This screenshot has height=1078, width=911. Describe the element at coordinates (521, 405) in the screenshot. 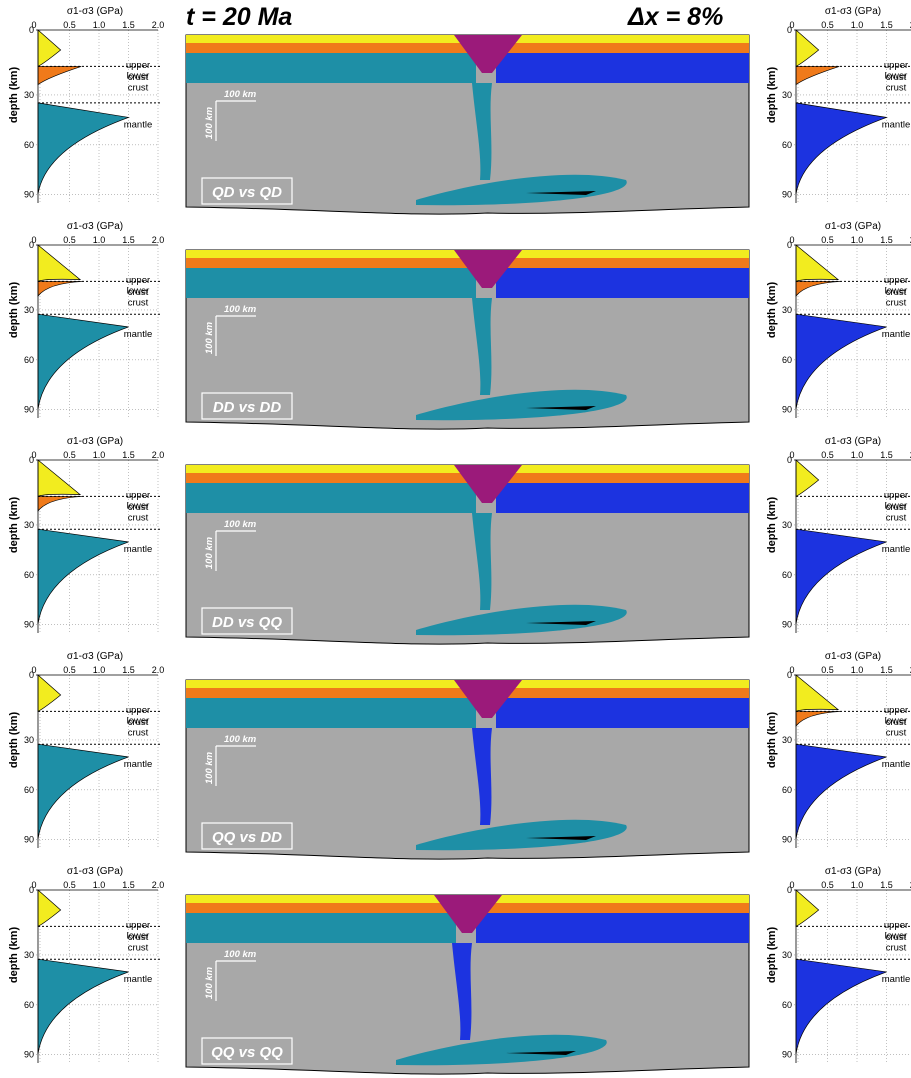

I see `deep-plume` at that location.